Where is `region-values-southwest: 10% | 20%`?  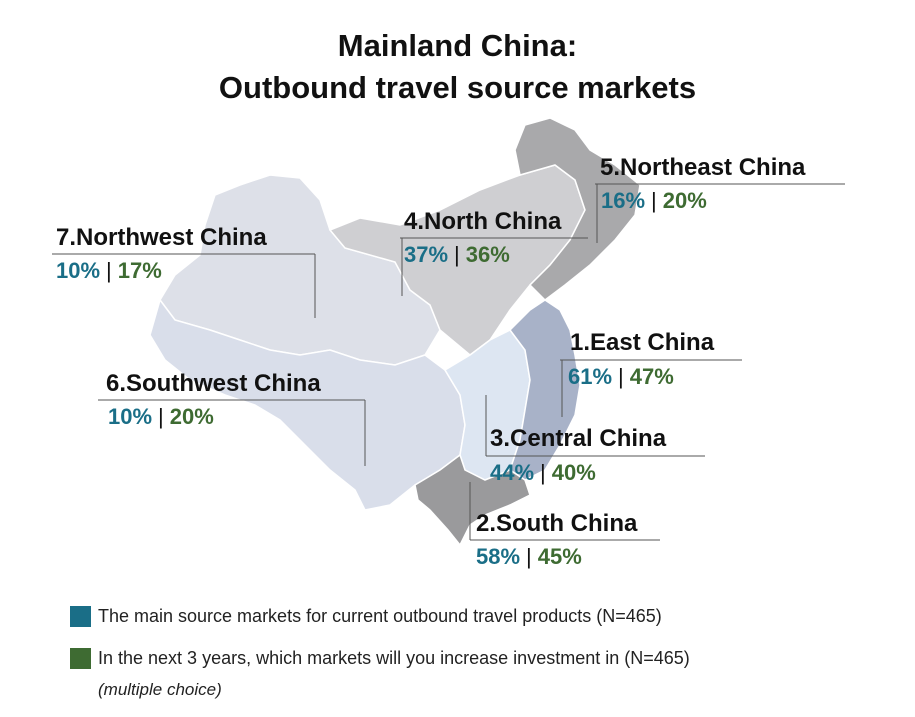 region-values-southwest: 10% | 20% is located at coordinates (161, 417).